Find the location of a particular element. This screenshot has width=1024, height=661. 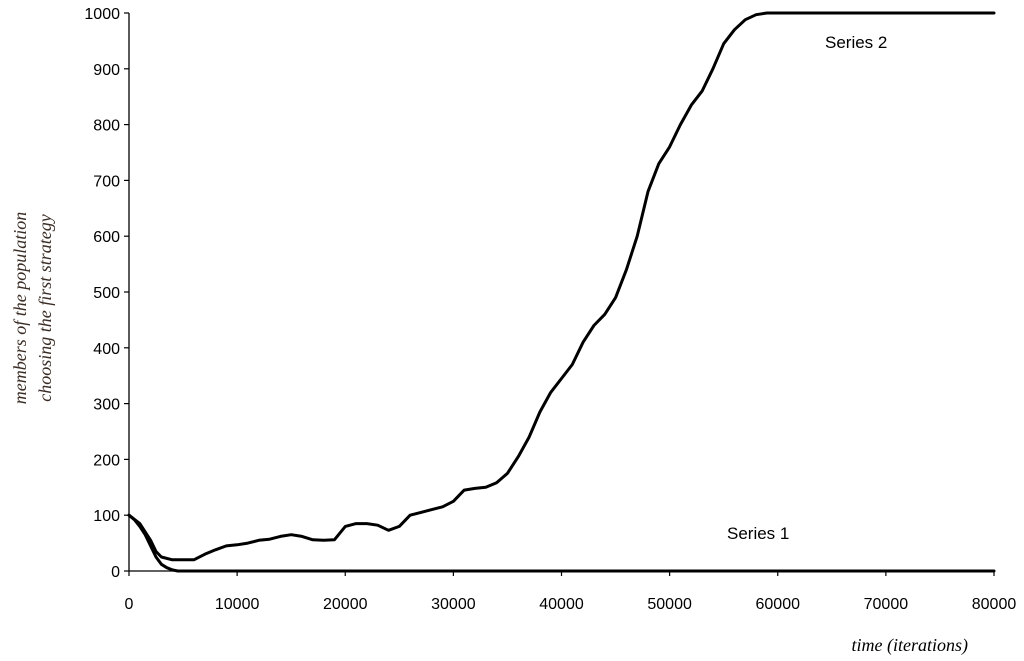

series-2-label: Series 2 is located at coordinates (856, 42).